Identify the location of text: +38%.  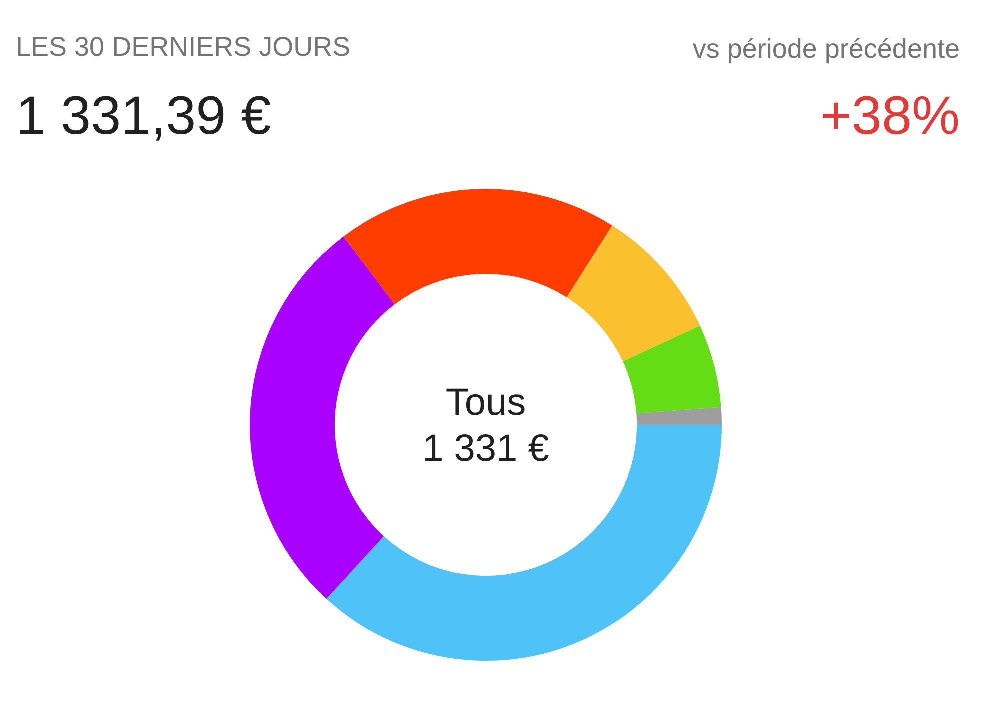
(890, 116).